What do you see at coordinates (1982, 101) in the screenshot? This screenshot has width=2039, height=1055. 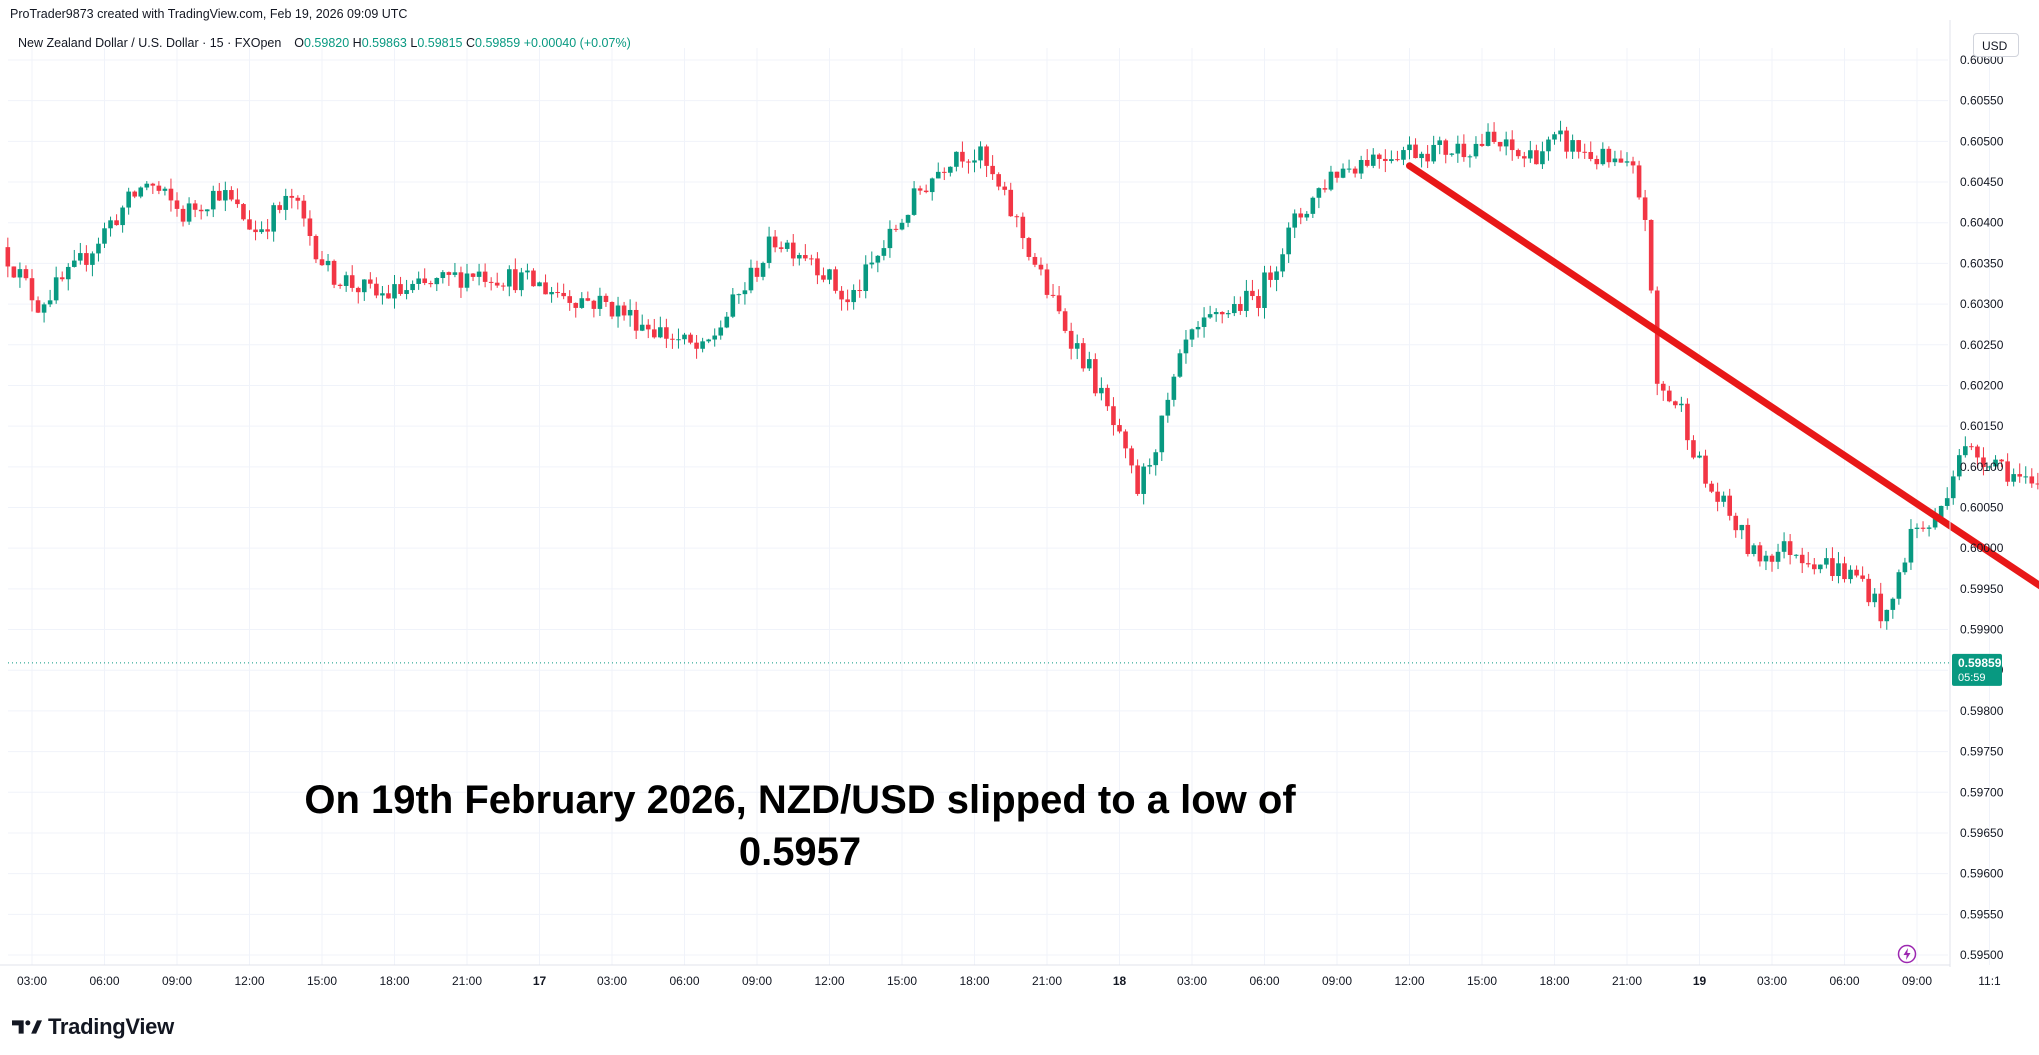 I see `price-tick-label: 0.60550` at bounding box center [1982, 101].